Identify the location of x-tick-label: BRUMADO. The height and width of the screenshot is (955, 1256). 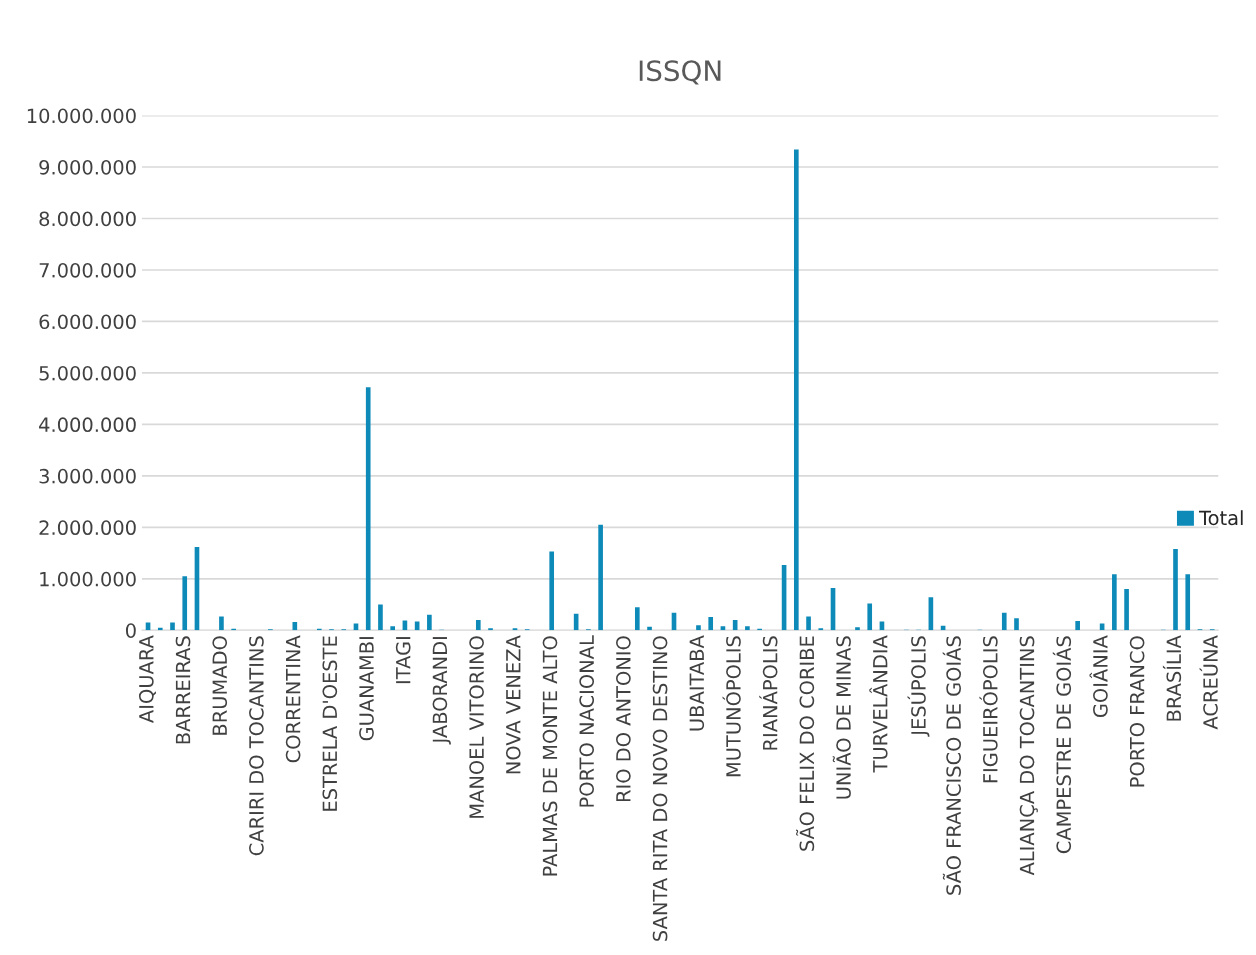
(220, 685).